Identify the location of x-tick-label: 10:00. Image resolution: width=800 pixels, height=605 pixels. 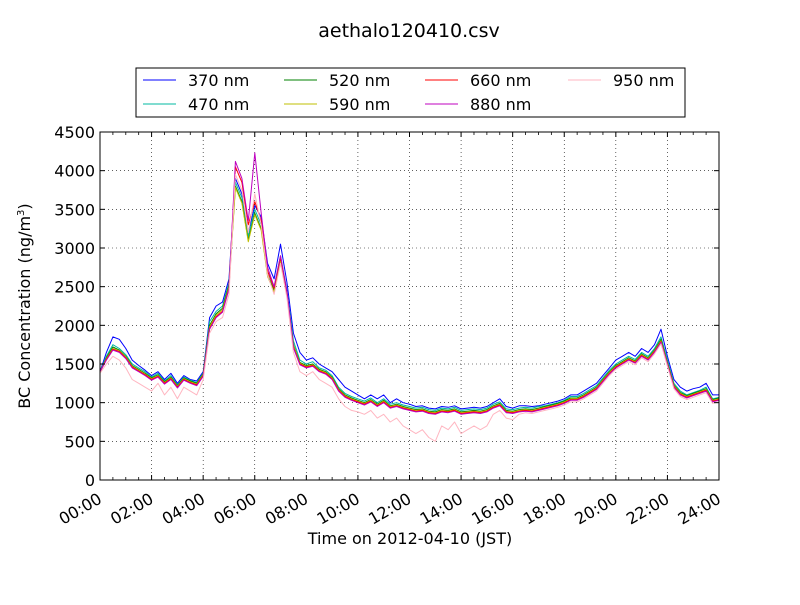
(337, 509).